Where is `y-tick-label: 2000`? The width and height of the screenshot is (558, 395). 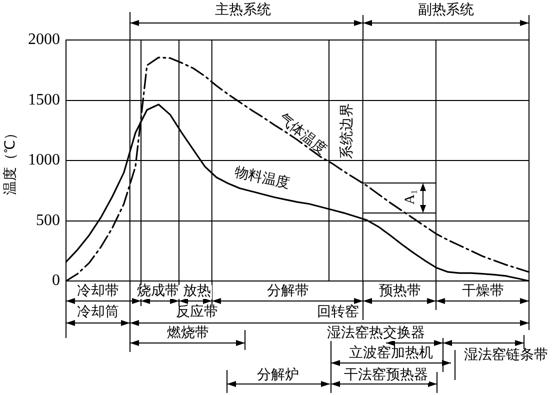 y-tick-label: 2000 is located at coordinates (44, 39).